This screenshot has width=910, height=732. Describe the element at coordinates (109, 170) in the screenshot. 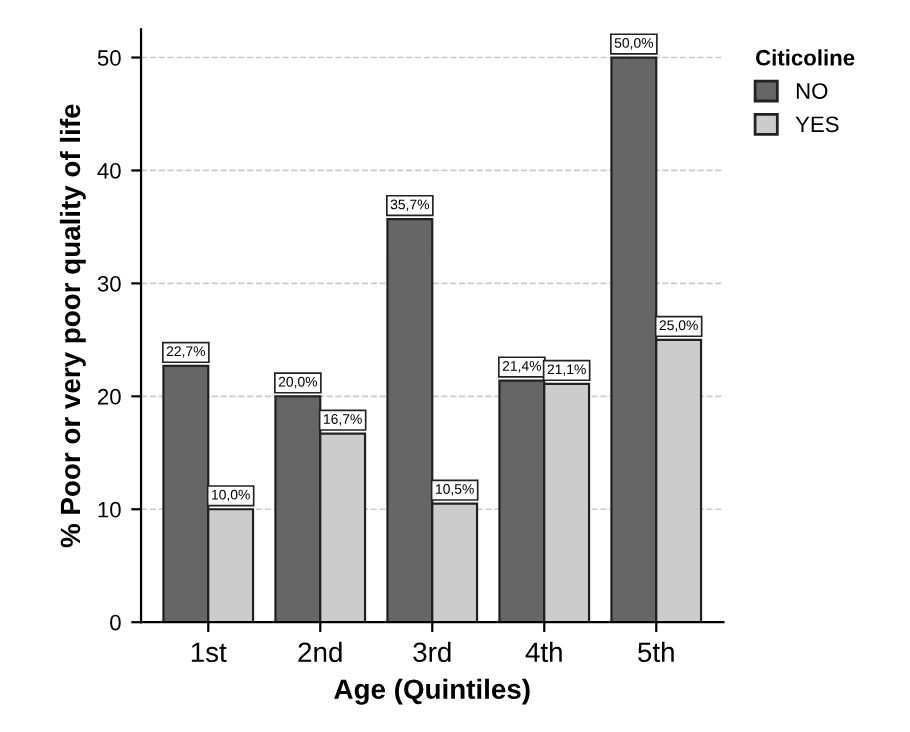

I see `y-tick-label: 40` at that location.